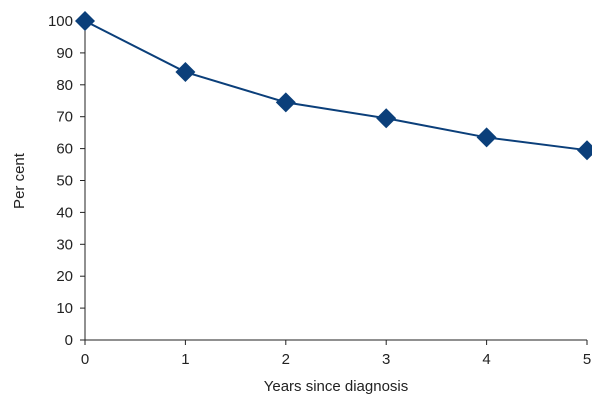 Image resolution: width=592 pixels, height=396 pixels. What do you see at coordinates (286, 359) in the screenshot?
I see `x-tick-label: 2` at bounding box center [286, 359].